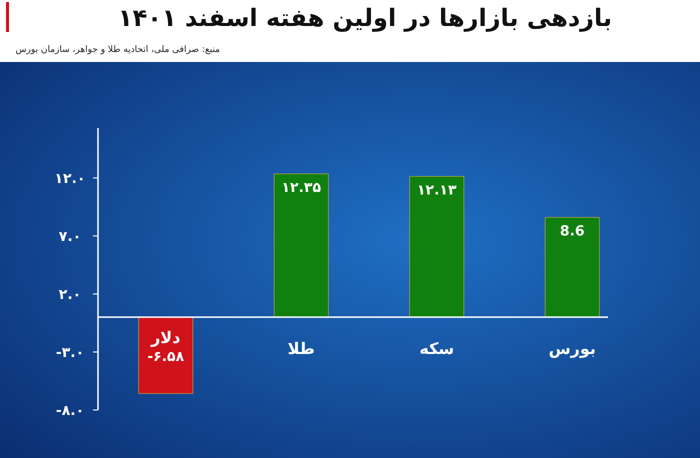 This screenshot has width=700, height=458. I want to click on y-tick-label: -۸.۰, so click(70, 411).